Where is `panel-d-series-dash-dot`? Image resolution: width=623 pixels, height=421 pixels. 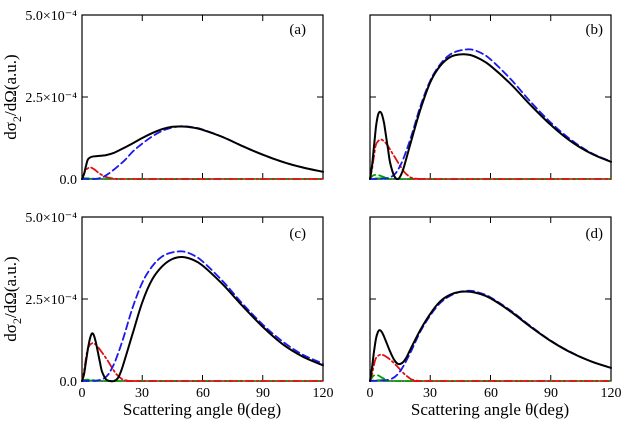 panel-d-series-dash-dot is located at coordinates (490, 367).